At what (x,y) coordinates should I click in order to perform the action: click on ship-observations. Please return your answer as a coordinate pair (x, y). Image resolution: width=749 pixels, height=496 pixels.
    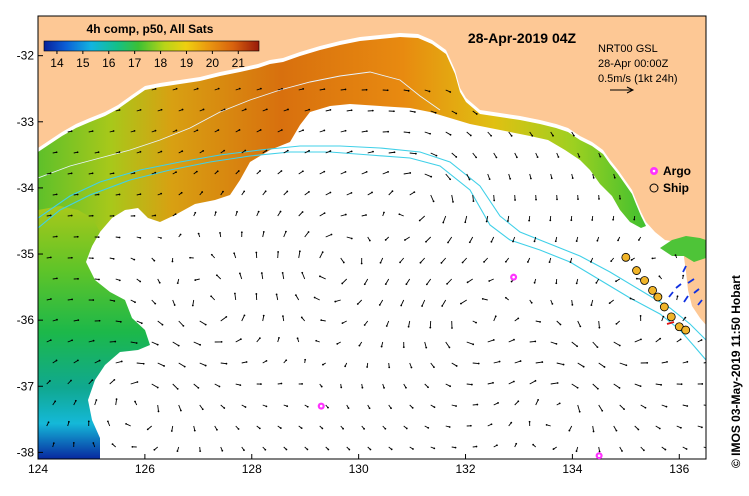
    Looking at the image, I should click on (656, 293).